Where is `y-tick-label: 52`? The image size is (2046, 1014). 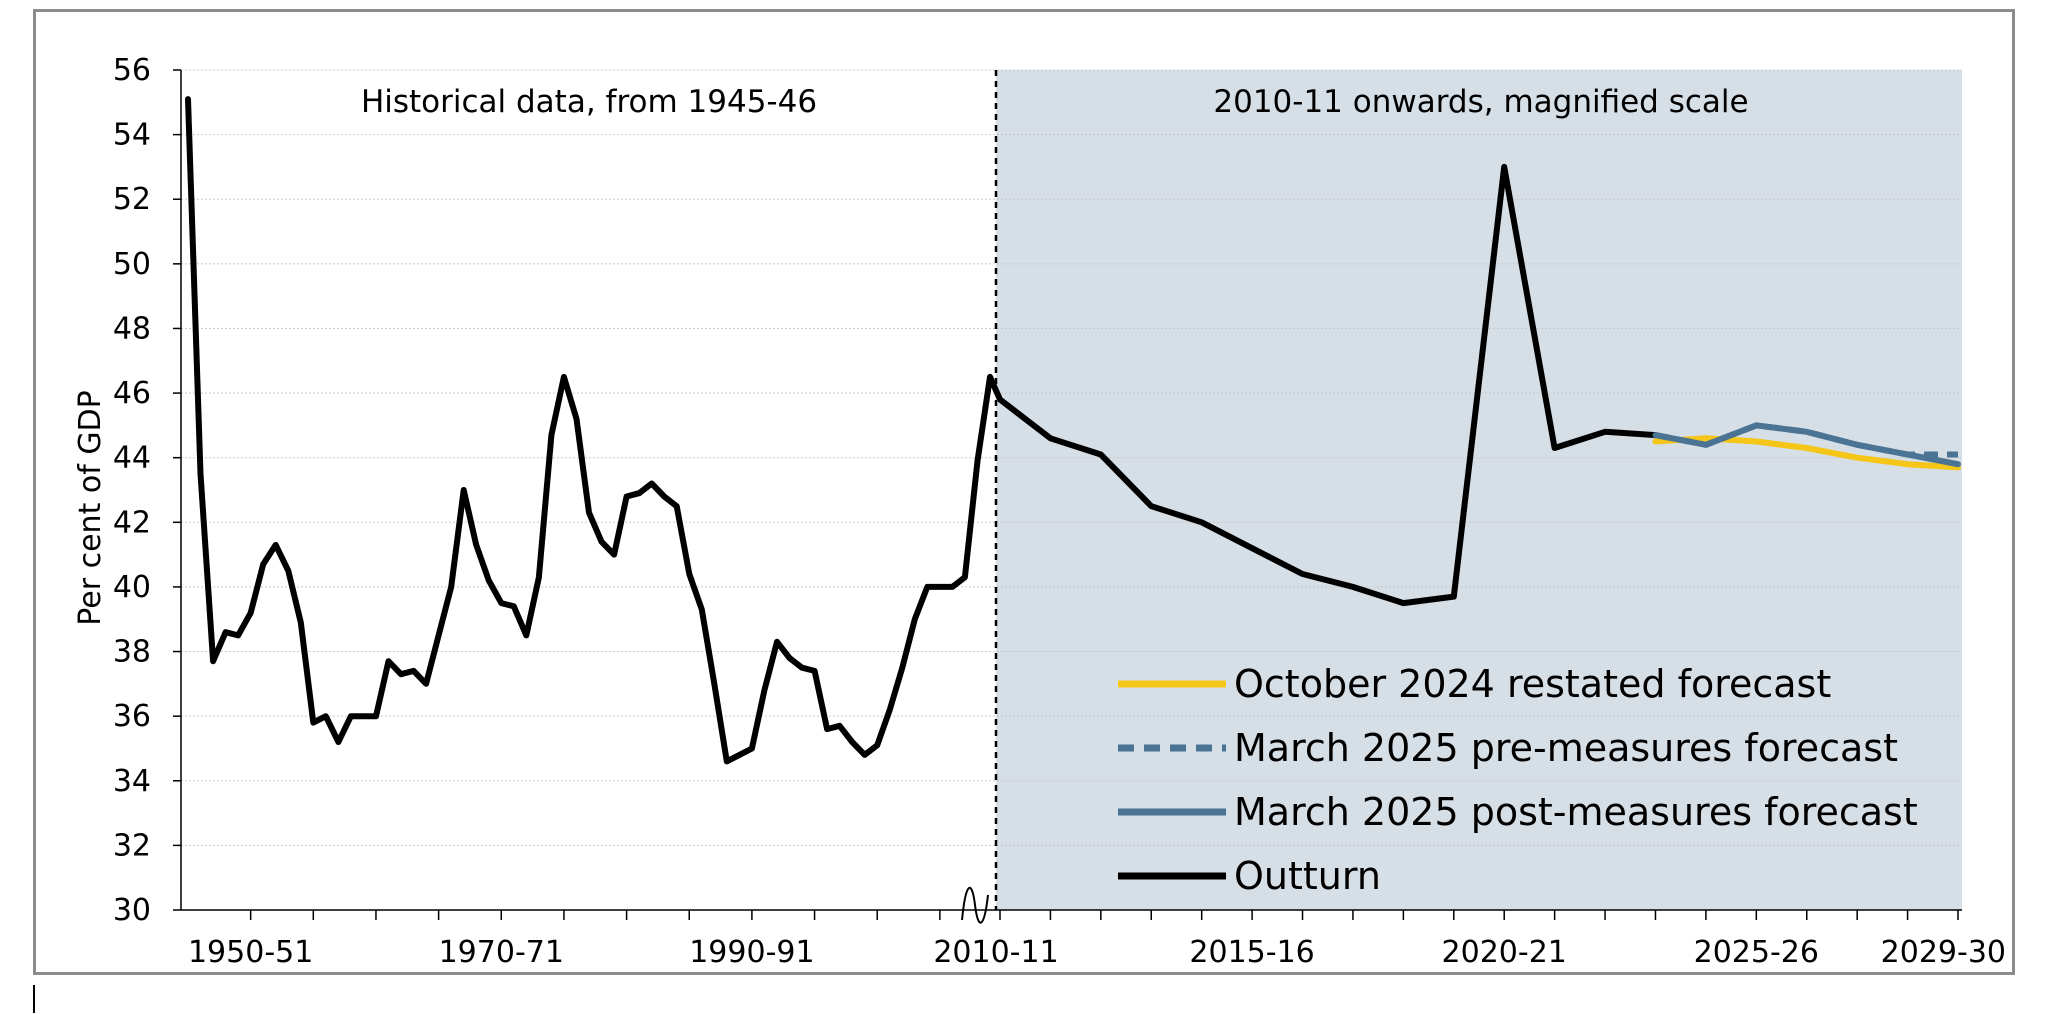 y-tick-label: 52 is located at coordinates (132, 199).